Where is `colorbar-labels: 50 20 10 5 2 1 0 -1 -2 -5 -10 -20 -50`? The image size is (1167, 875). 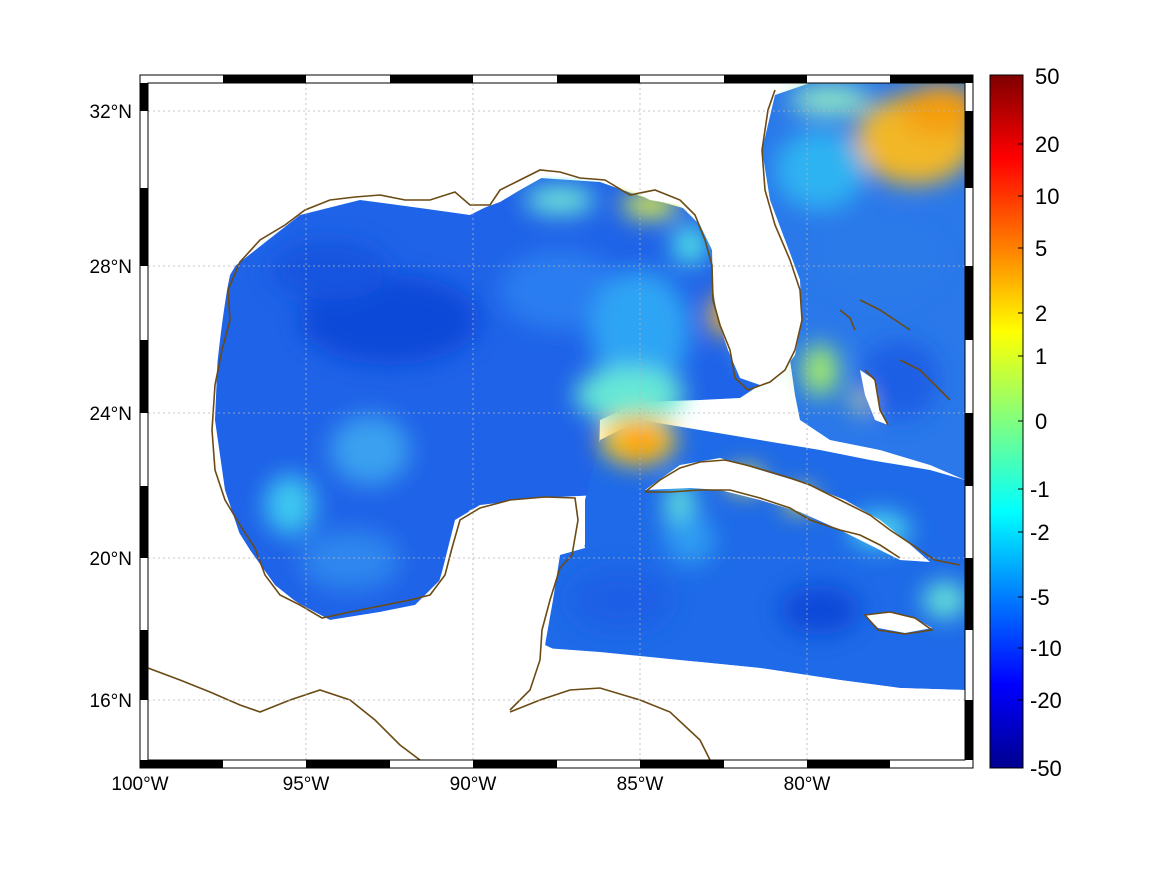
colorbar-labels: 50 20 10 5 2 1 0 -1 -2 -5 -10 -20 -50 is located at coordinates (1046, 422).